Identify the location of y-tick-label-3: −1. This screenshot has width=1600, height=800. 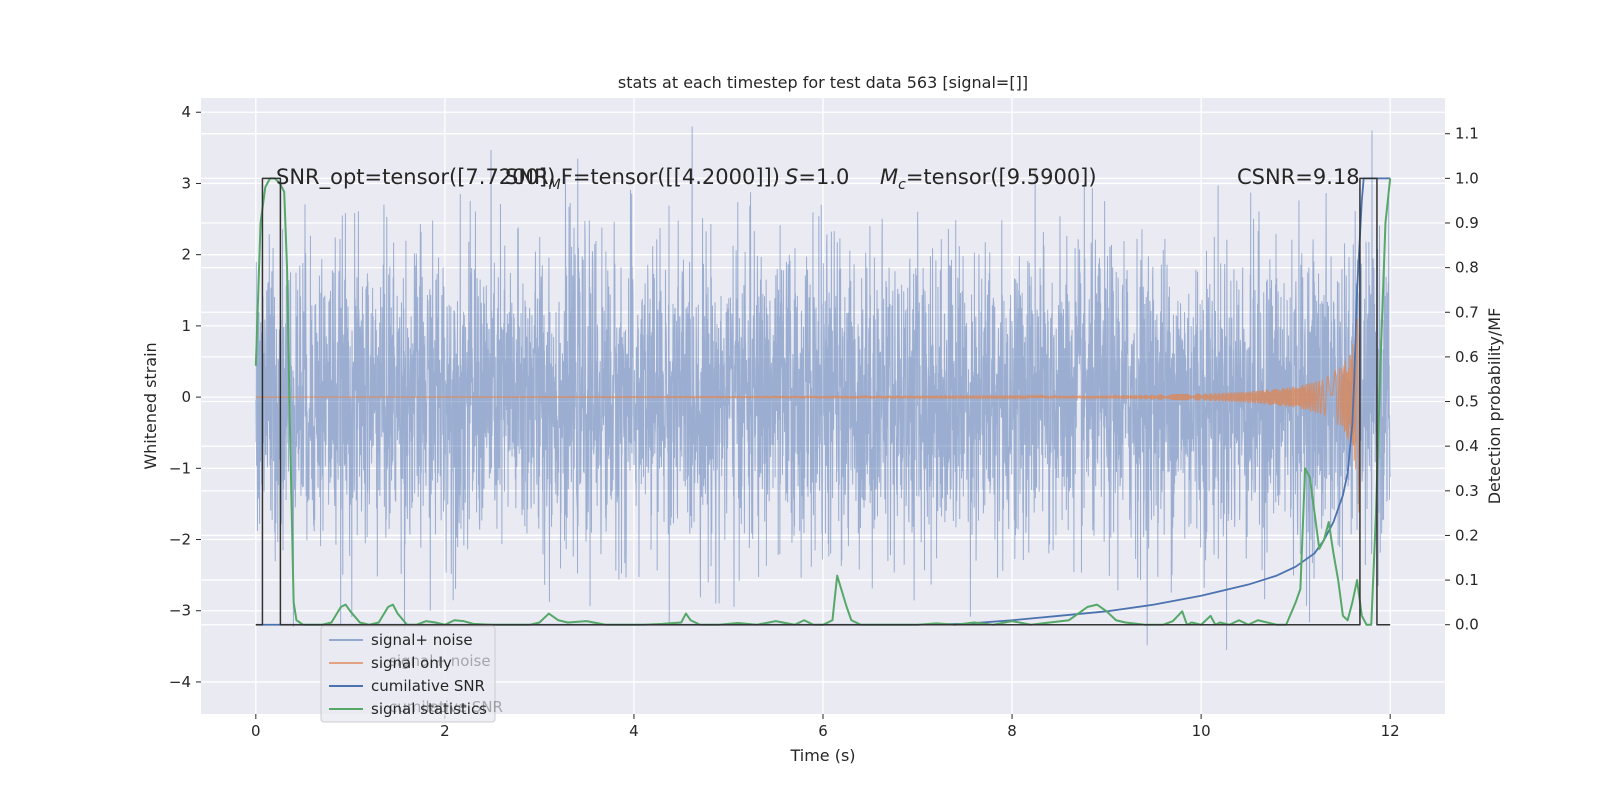
(180, 468).